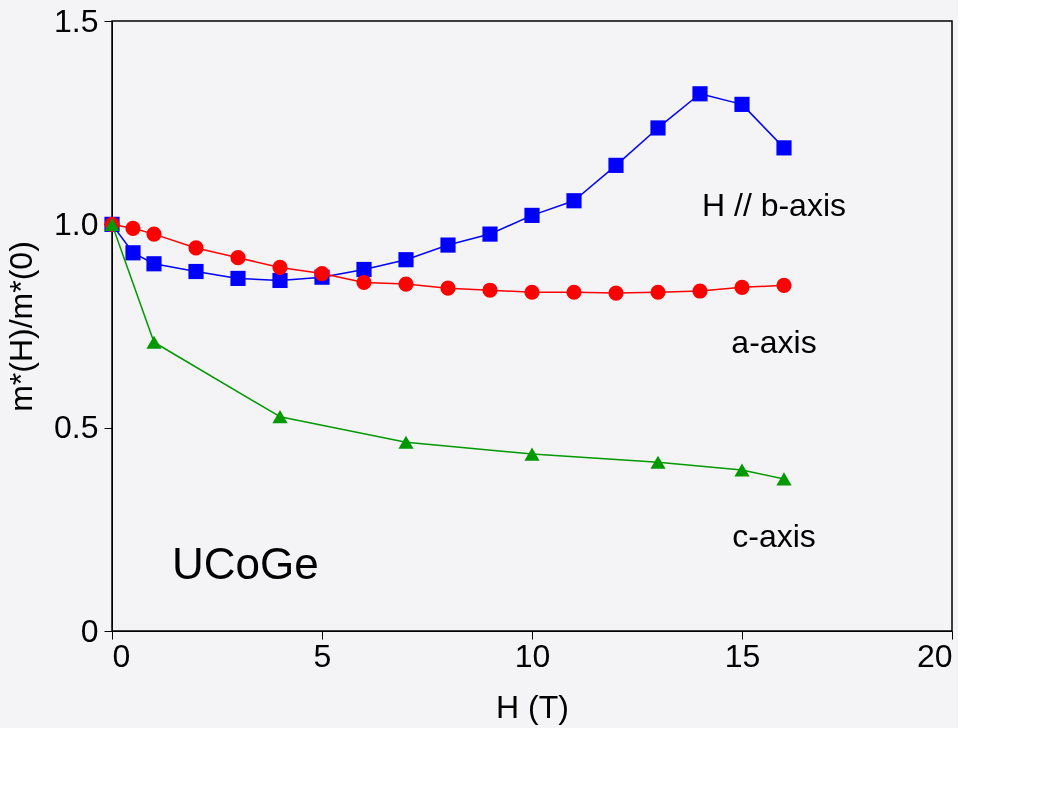  What do you see at coordinates (532, 706) in the screenshot?
I see `x-axis-title: H (T)` at bounding box center [532, 706].